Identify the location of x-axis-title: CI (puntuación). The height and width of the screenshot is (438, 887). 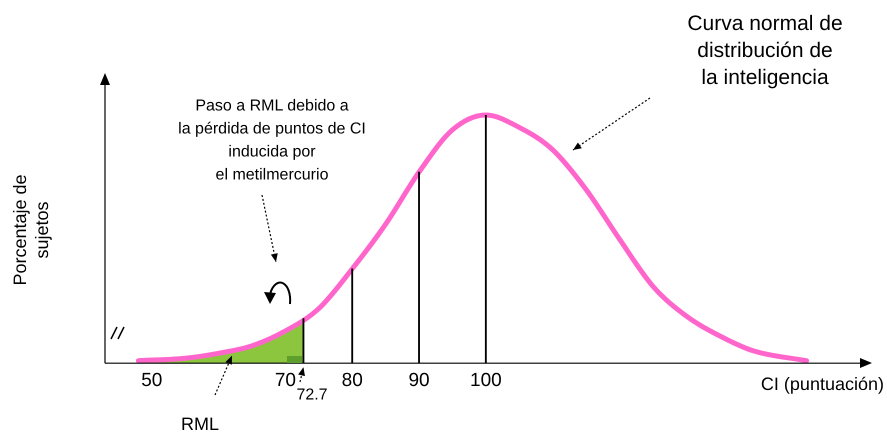
(822, 384).